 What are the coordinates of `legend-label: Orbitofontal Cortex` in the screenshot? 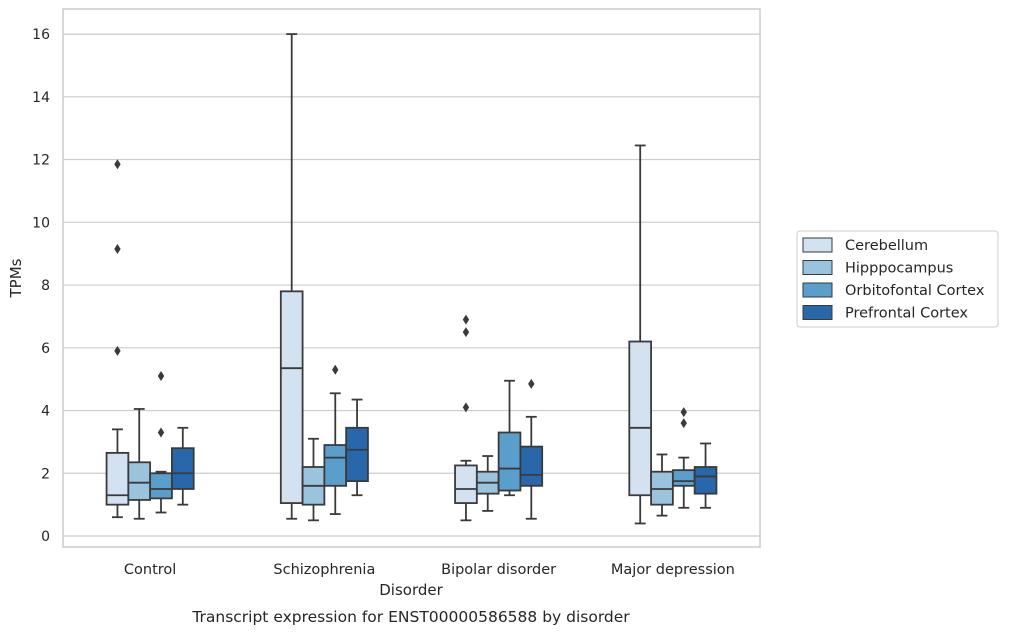 It's located at (915, 291).